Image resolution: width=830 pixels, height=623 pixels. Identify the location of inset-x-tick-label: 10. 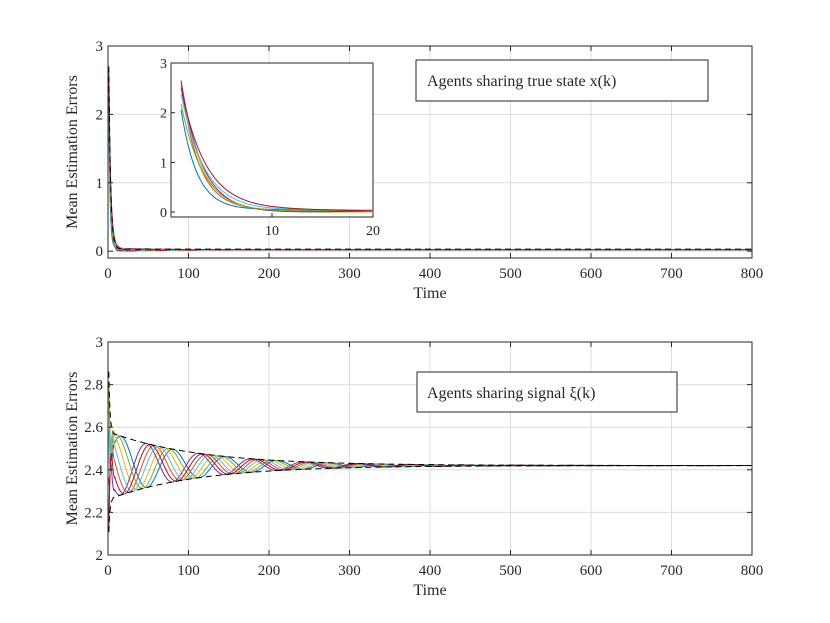
(272, 231).